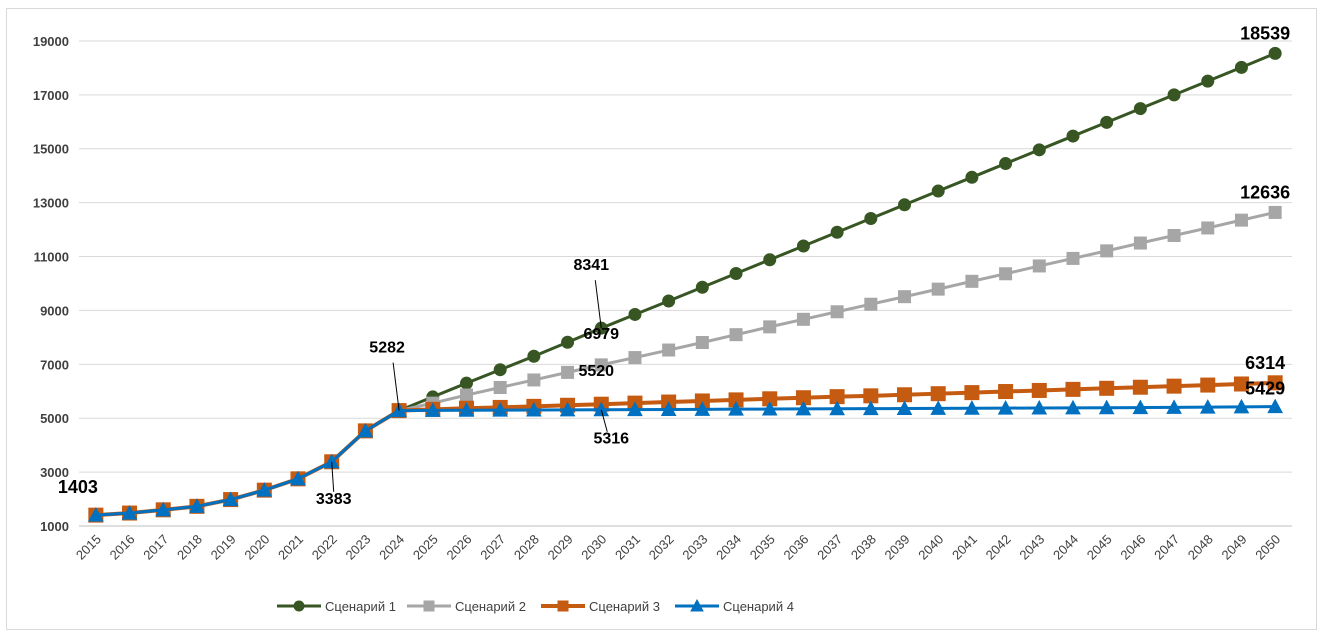 The image size is (1324, 636). I want to click on data-label: 6314, so click(1265, 363).